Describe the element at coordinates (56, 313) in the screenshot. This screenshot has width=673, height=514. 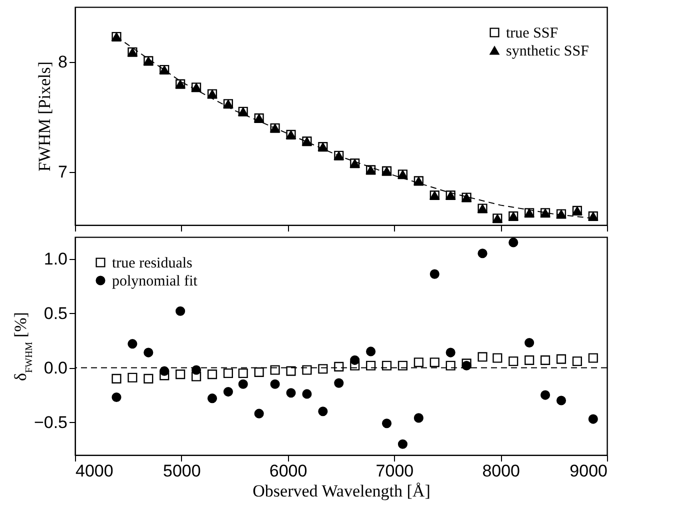
I see `y-tick-label: 0.5` at that location.